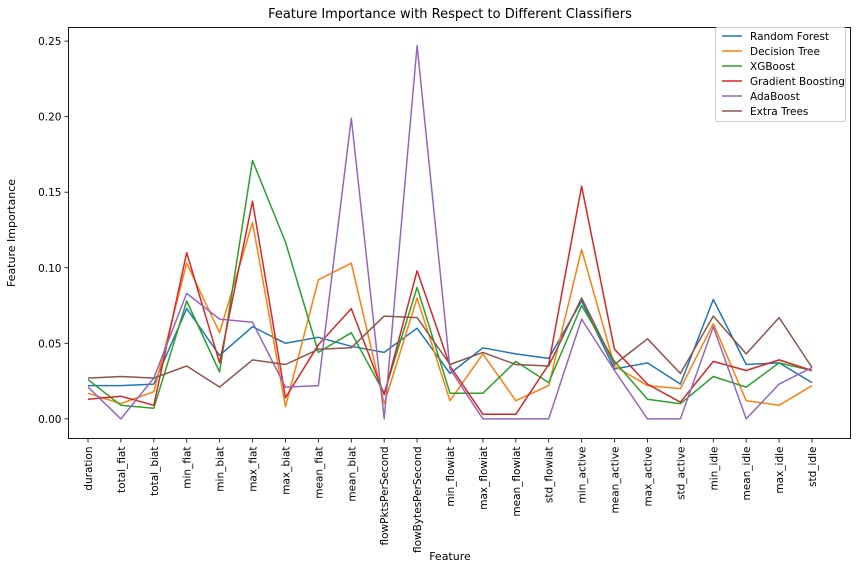 Image resolution: width=856 pixels, height=568 pixels. Describe the element at coordinates (155, 471) in the screenshot. I see `x-tick-label: total_biat` at that location.